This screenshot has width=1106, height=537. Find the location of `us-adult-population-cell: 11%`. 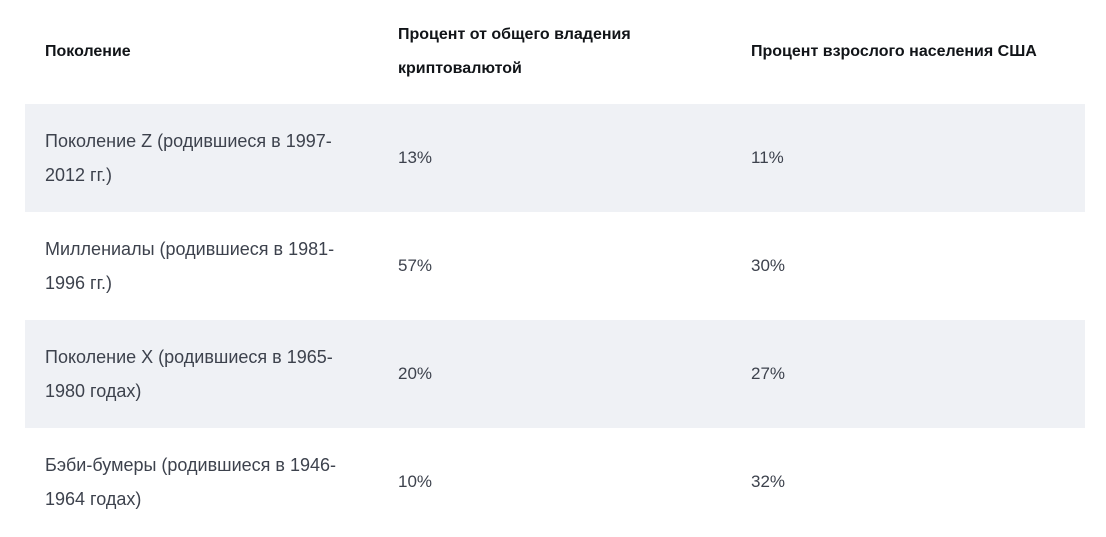

us-adult-population-cell: 11% is located at coordinates (767, 157).